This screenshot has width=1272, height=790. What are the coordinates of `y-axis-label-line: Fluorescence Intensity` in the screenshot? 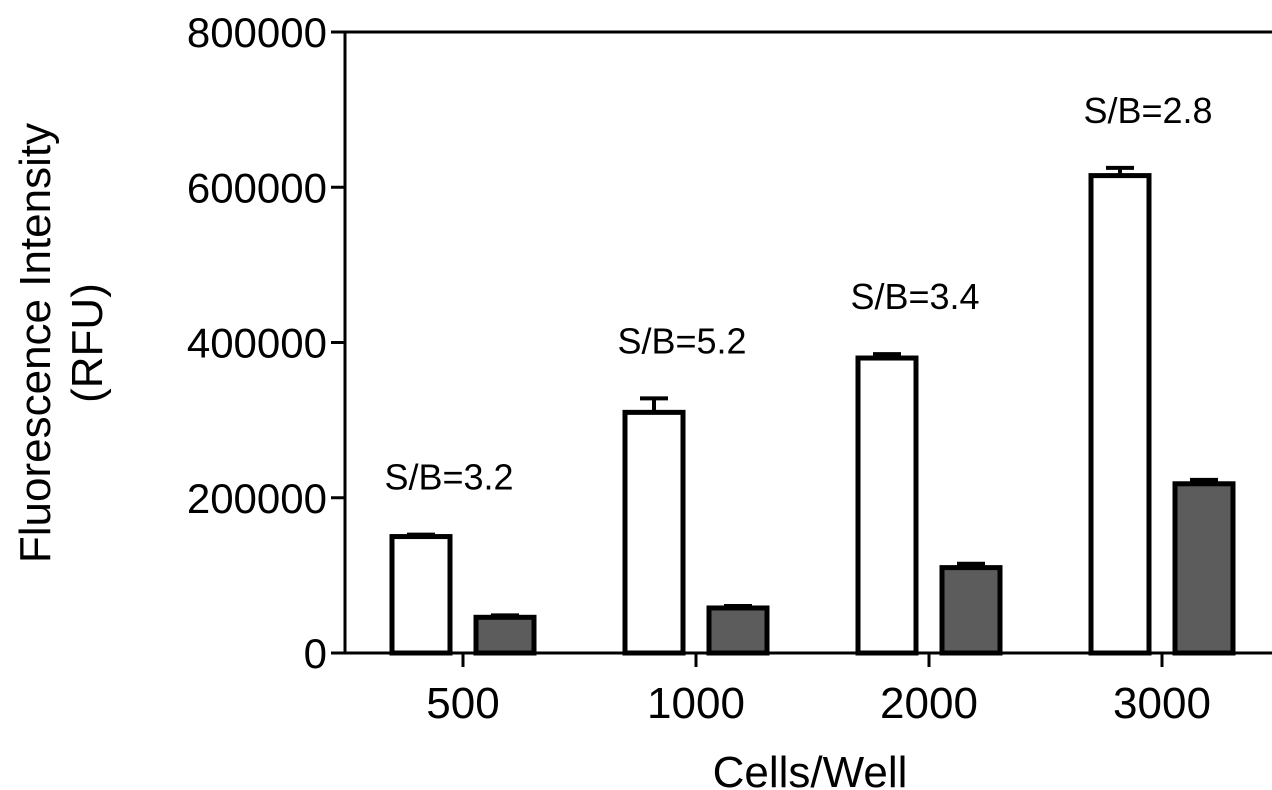 It's located at (35, 343).